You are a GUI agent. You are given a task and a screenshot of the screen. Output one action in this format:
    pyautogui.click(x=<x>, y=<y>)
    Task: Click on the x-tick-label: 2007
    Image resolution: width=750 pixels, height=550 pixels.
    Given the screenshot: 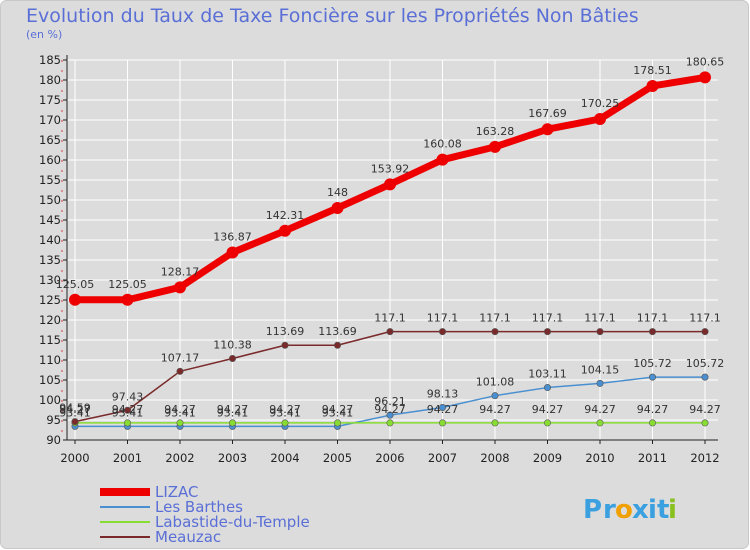 What is the action you would take?
    pyautogui.click(x=442, y=458)
    